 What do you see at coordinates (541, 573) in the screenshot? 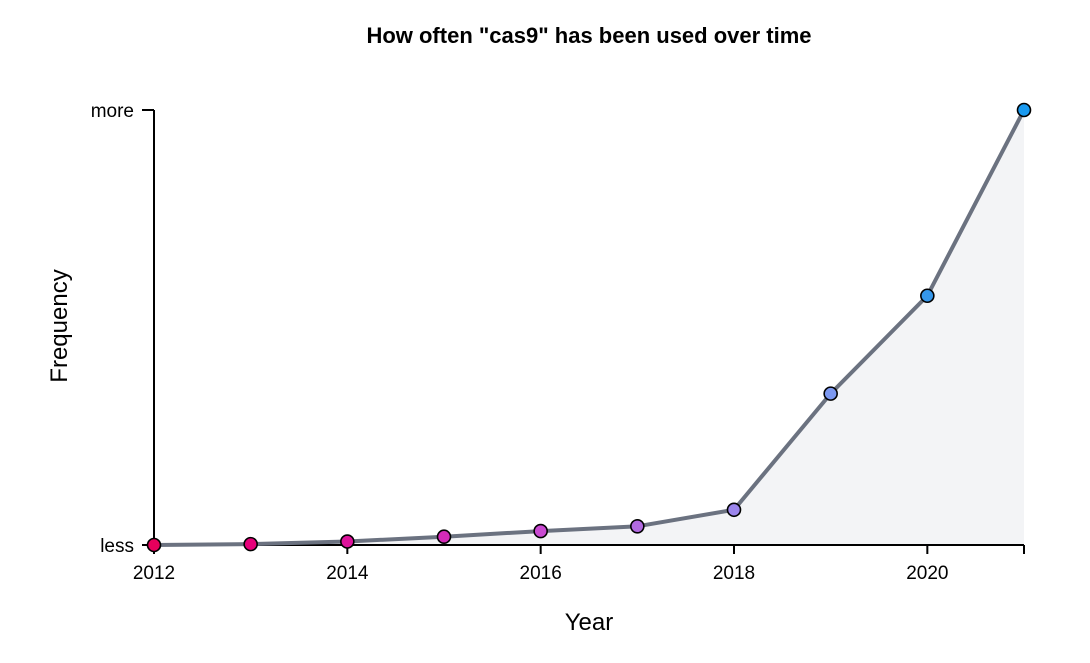
I see `x-tick-label: 2016` at bounding box center [541, 573].